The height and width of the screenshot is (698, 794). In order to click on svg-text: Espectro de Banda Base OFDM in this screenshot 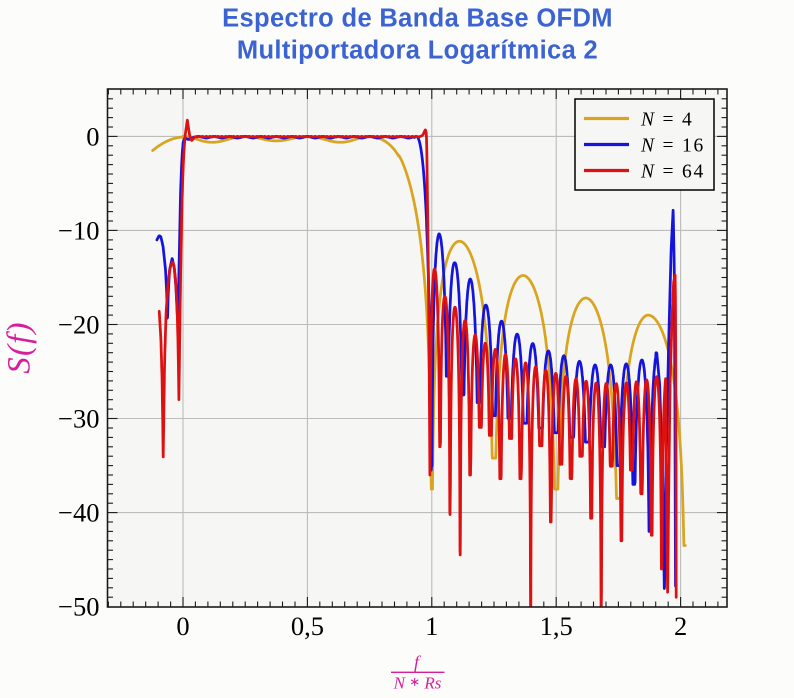, I will do `click(417, 19)`.